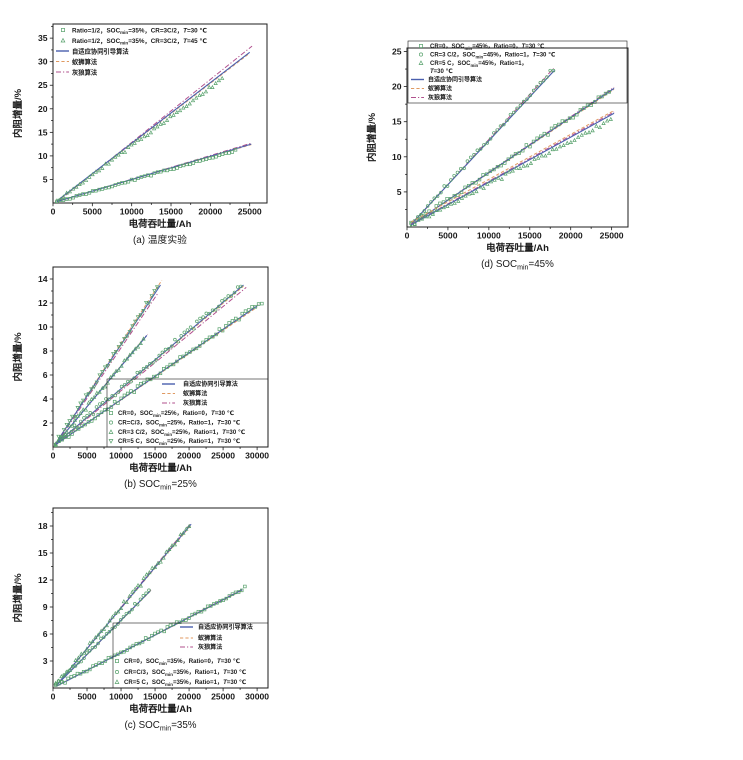 Image resolution: width=743 pixels, height=760 pixels. What do you see at coordinates (86, 456) in the screenshot?
I see `x-tick-label: 5000` at bounding box center [86, 456].